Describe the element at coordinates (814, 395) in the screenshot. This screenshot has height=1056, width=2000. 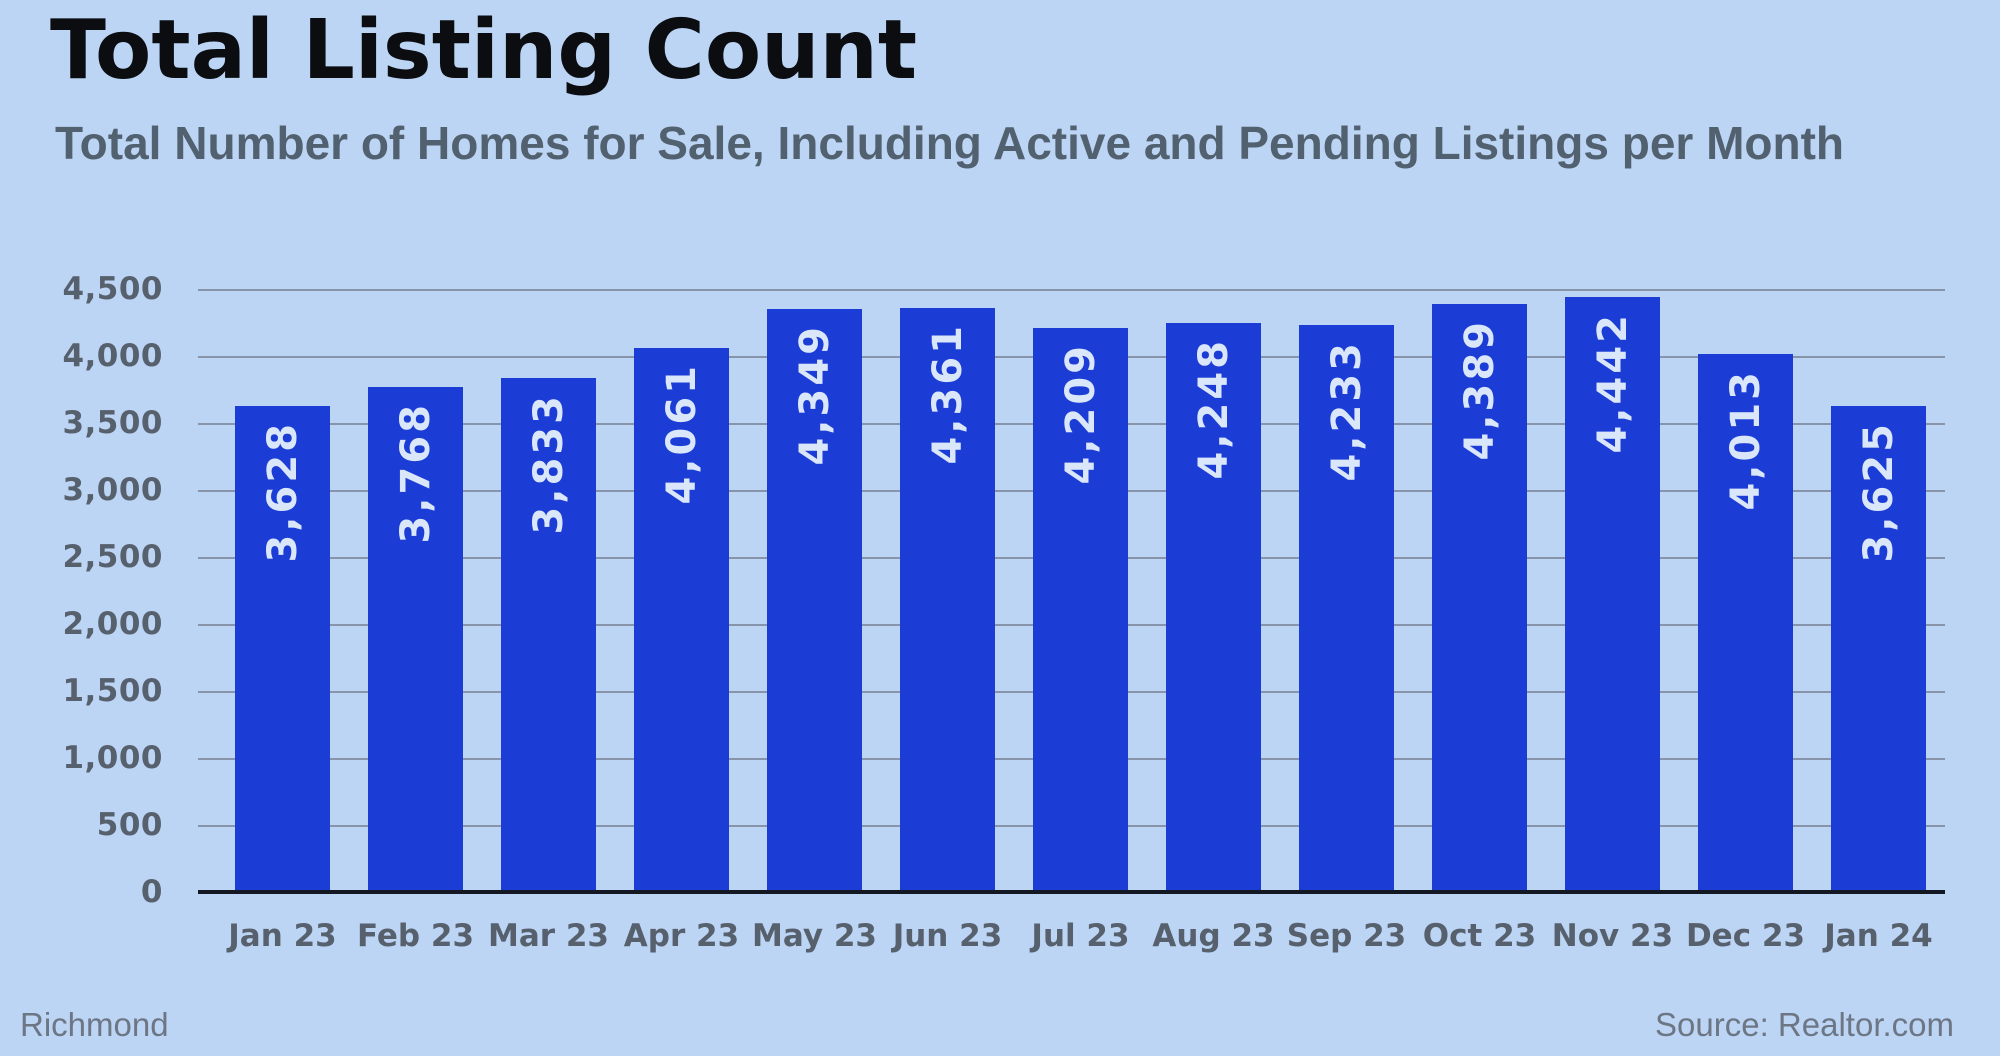
I see `bar-value-label: 4,349` at that location.